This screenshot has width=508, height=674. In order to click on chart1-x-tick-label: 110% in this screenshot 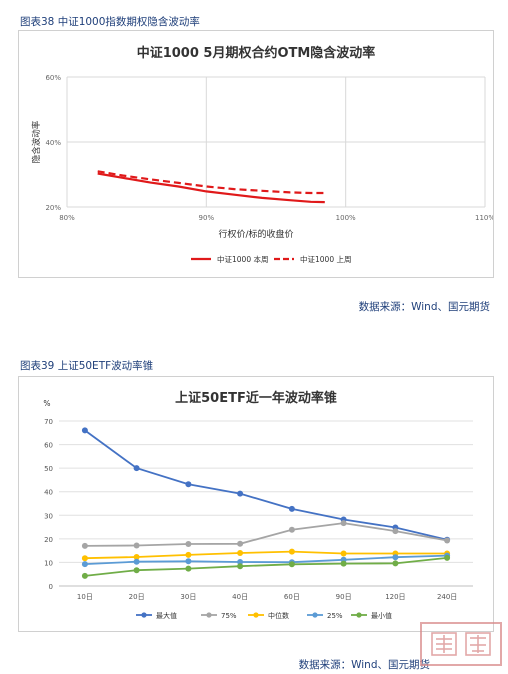, I will do `click(484, 218)`.